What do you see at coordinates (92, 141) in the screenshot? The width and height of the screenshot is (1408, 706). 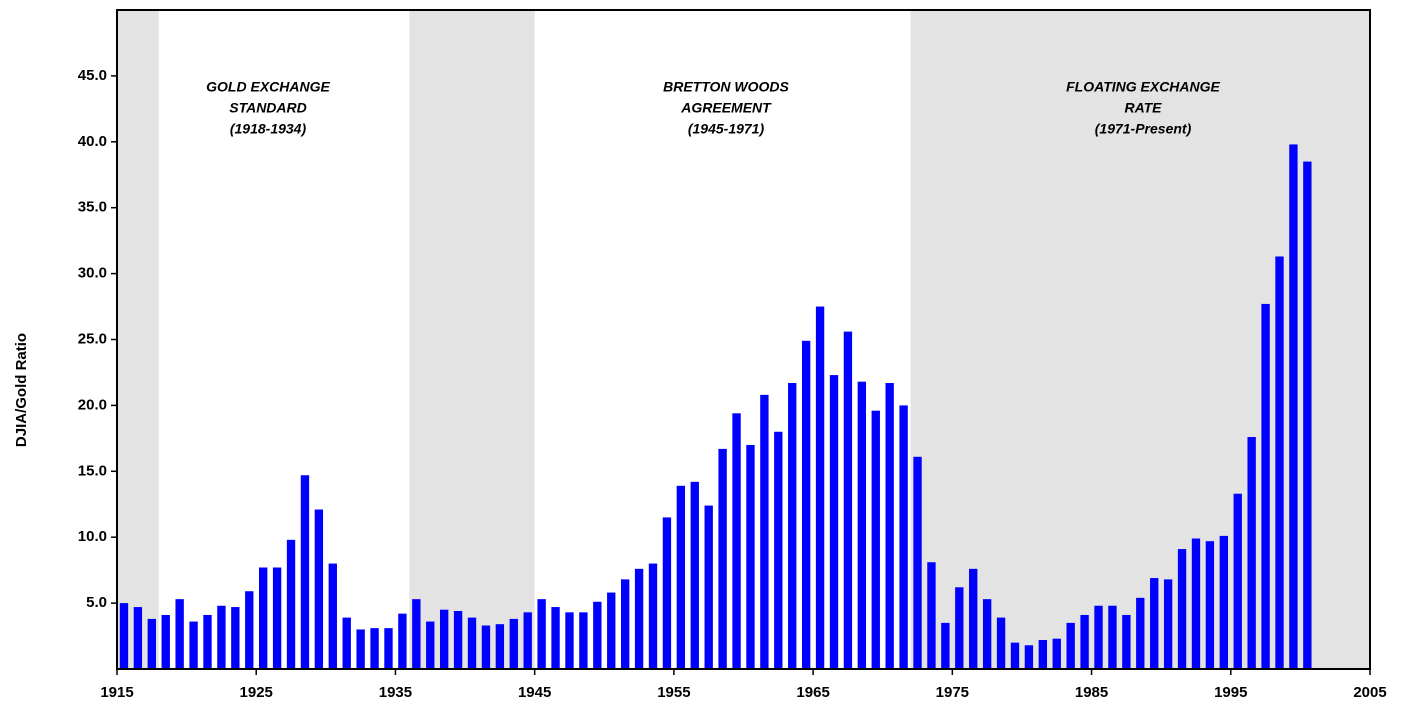 I see `y-tick-label: 40.0` at bounding box center [92, 141].